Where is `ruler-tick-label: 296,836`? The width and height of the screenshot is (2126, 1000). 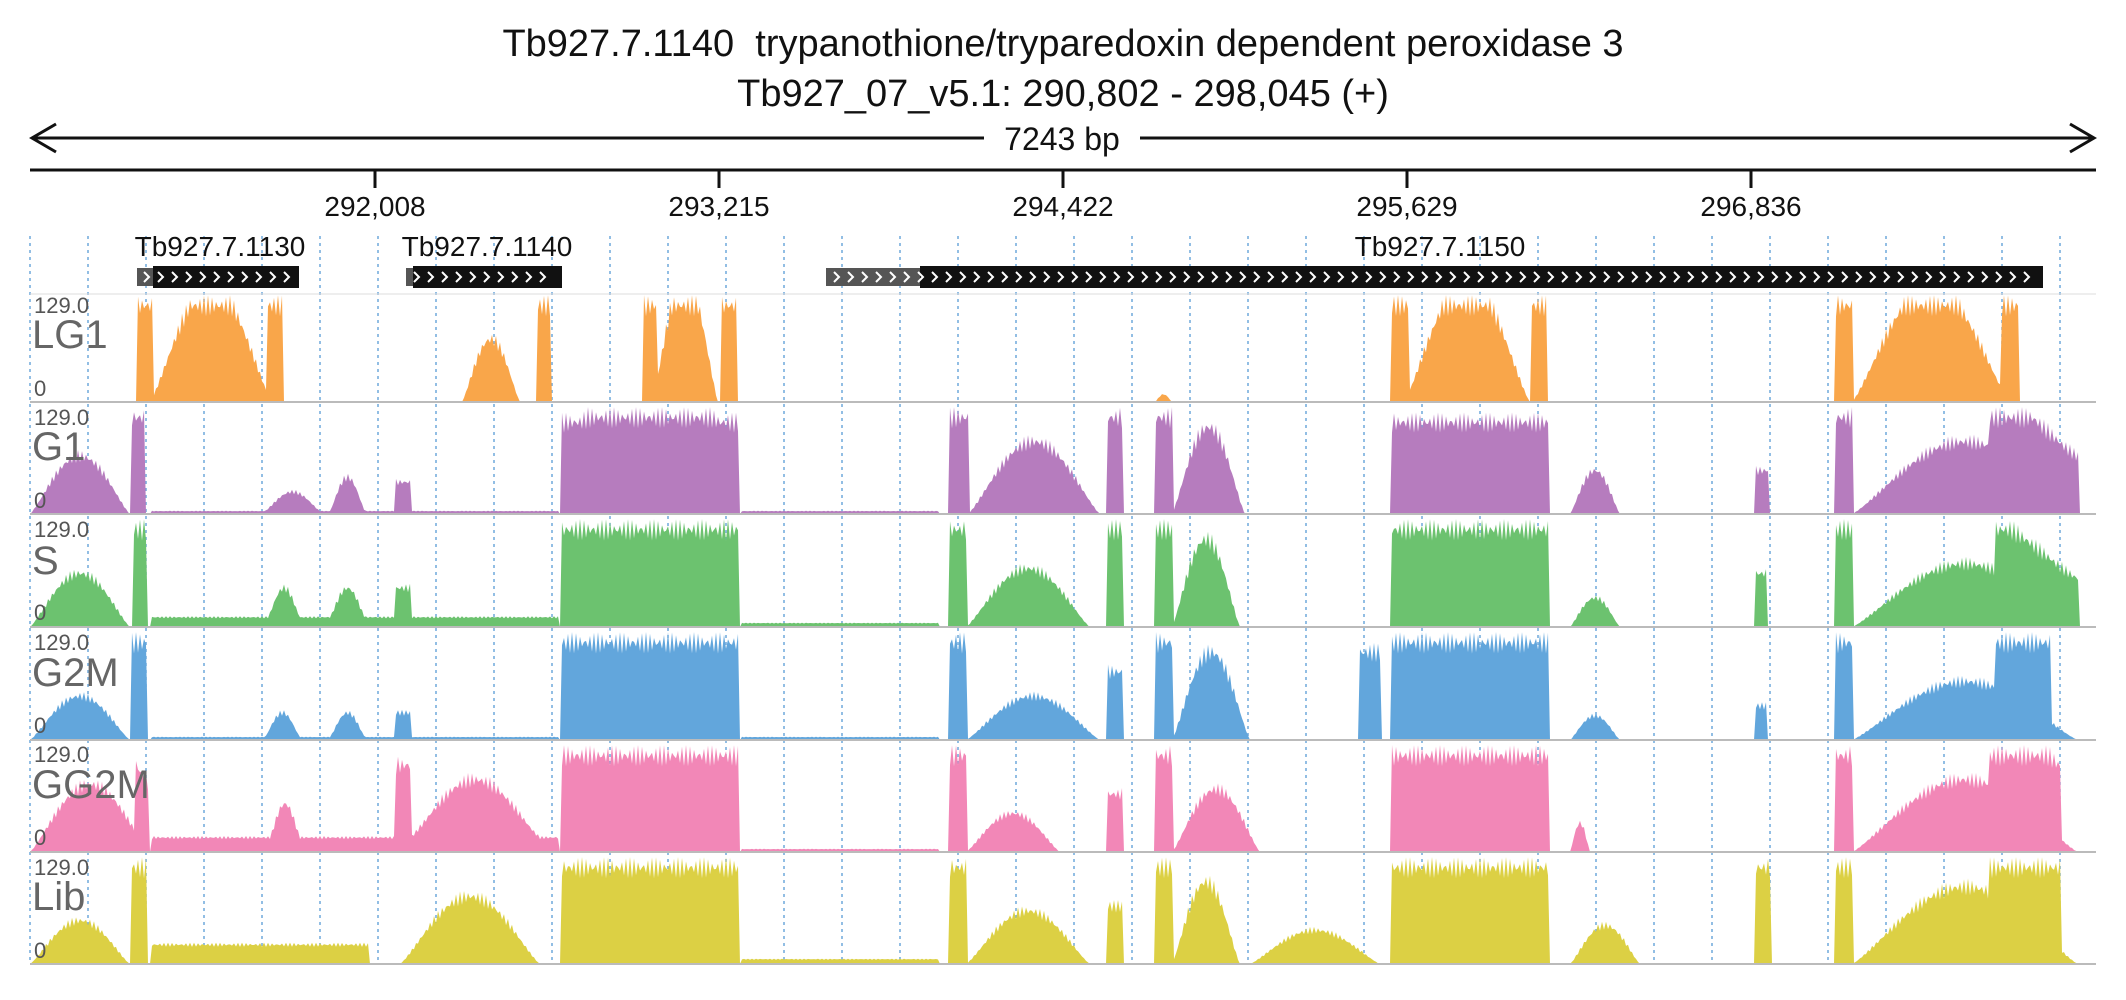
ruler-tick-label: 296,836 is located at coordinates (1750, 206).